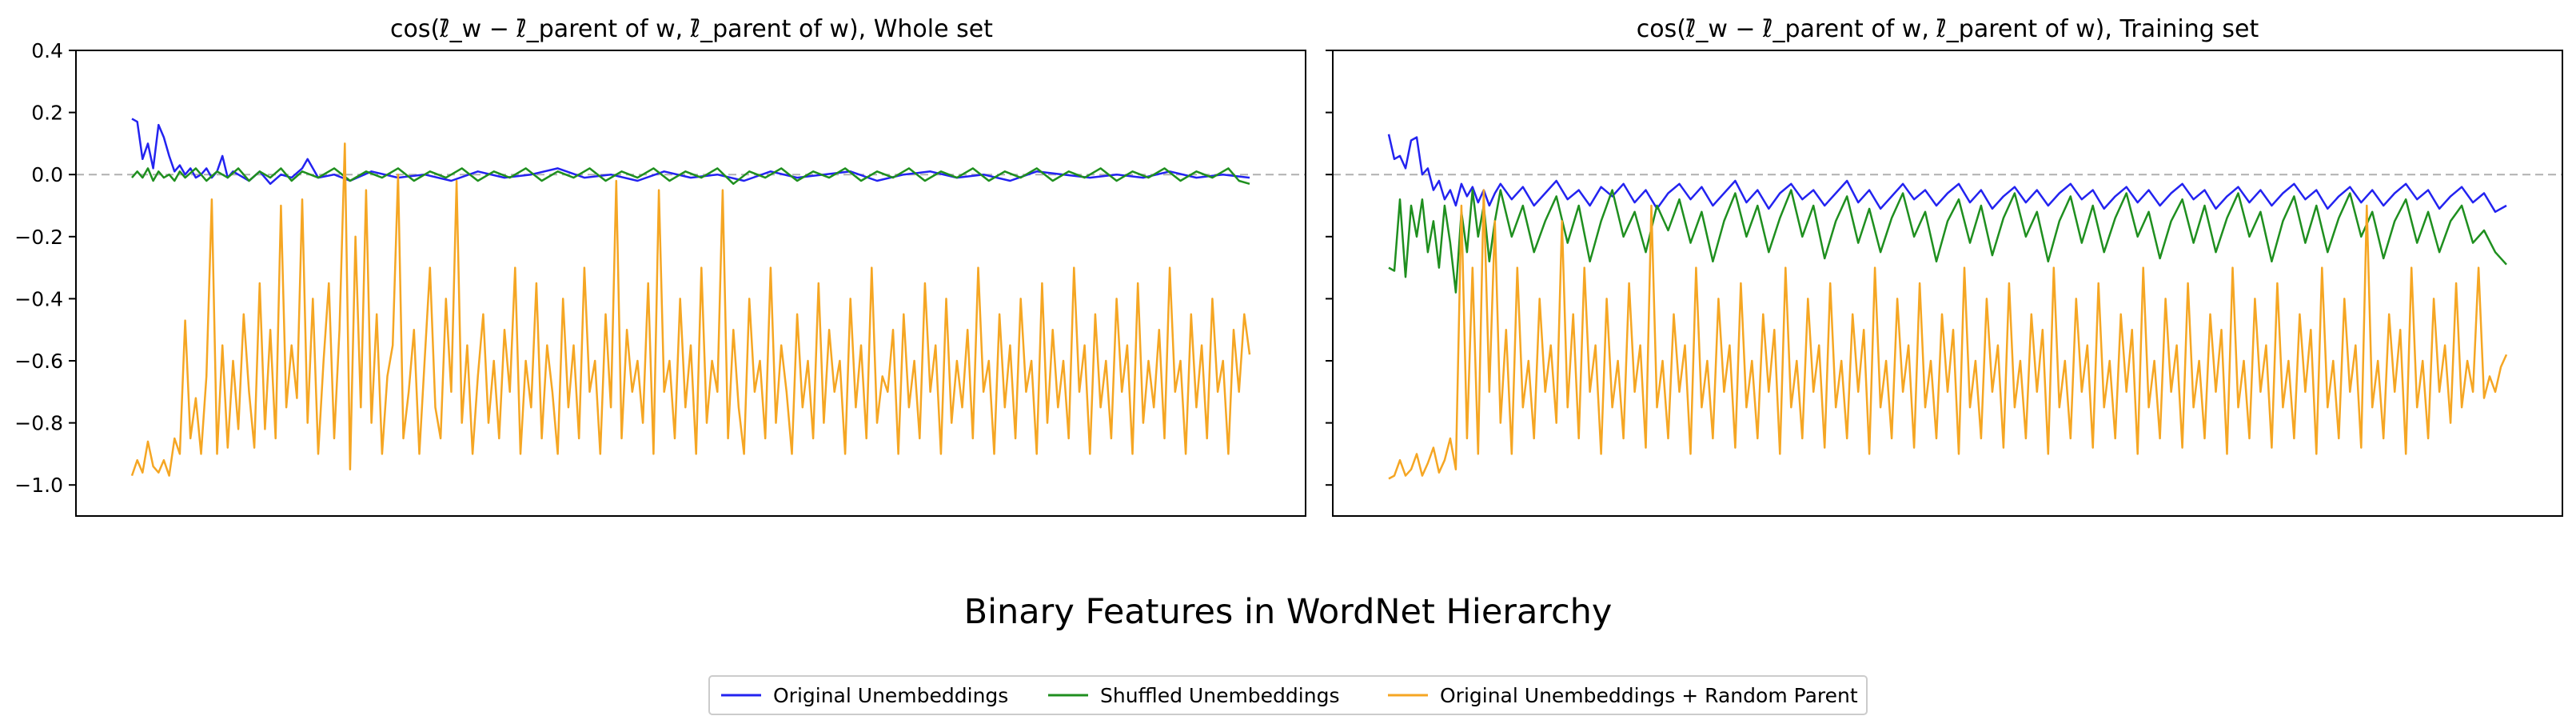  What do you see at coordinates (39, 298) in the screenshot?
I see `y-tick-label: −0.4` at bounding box center [39, 298].